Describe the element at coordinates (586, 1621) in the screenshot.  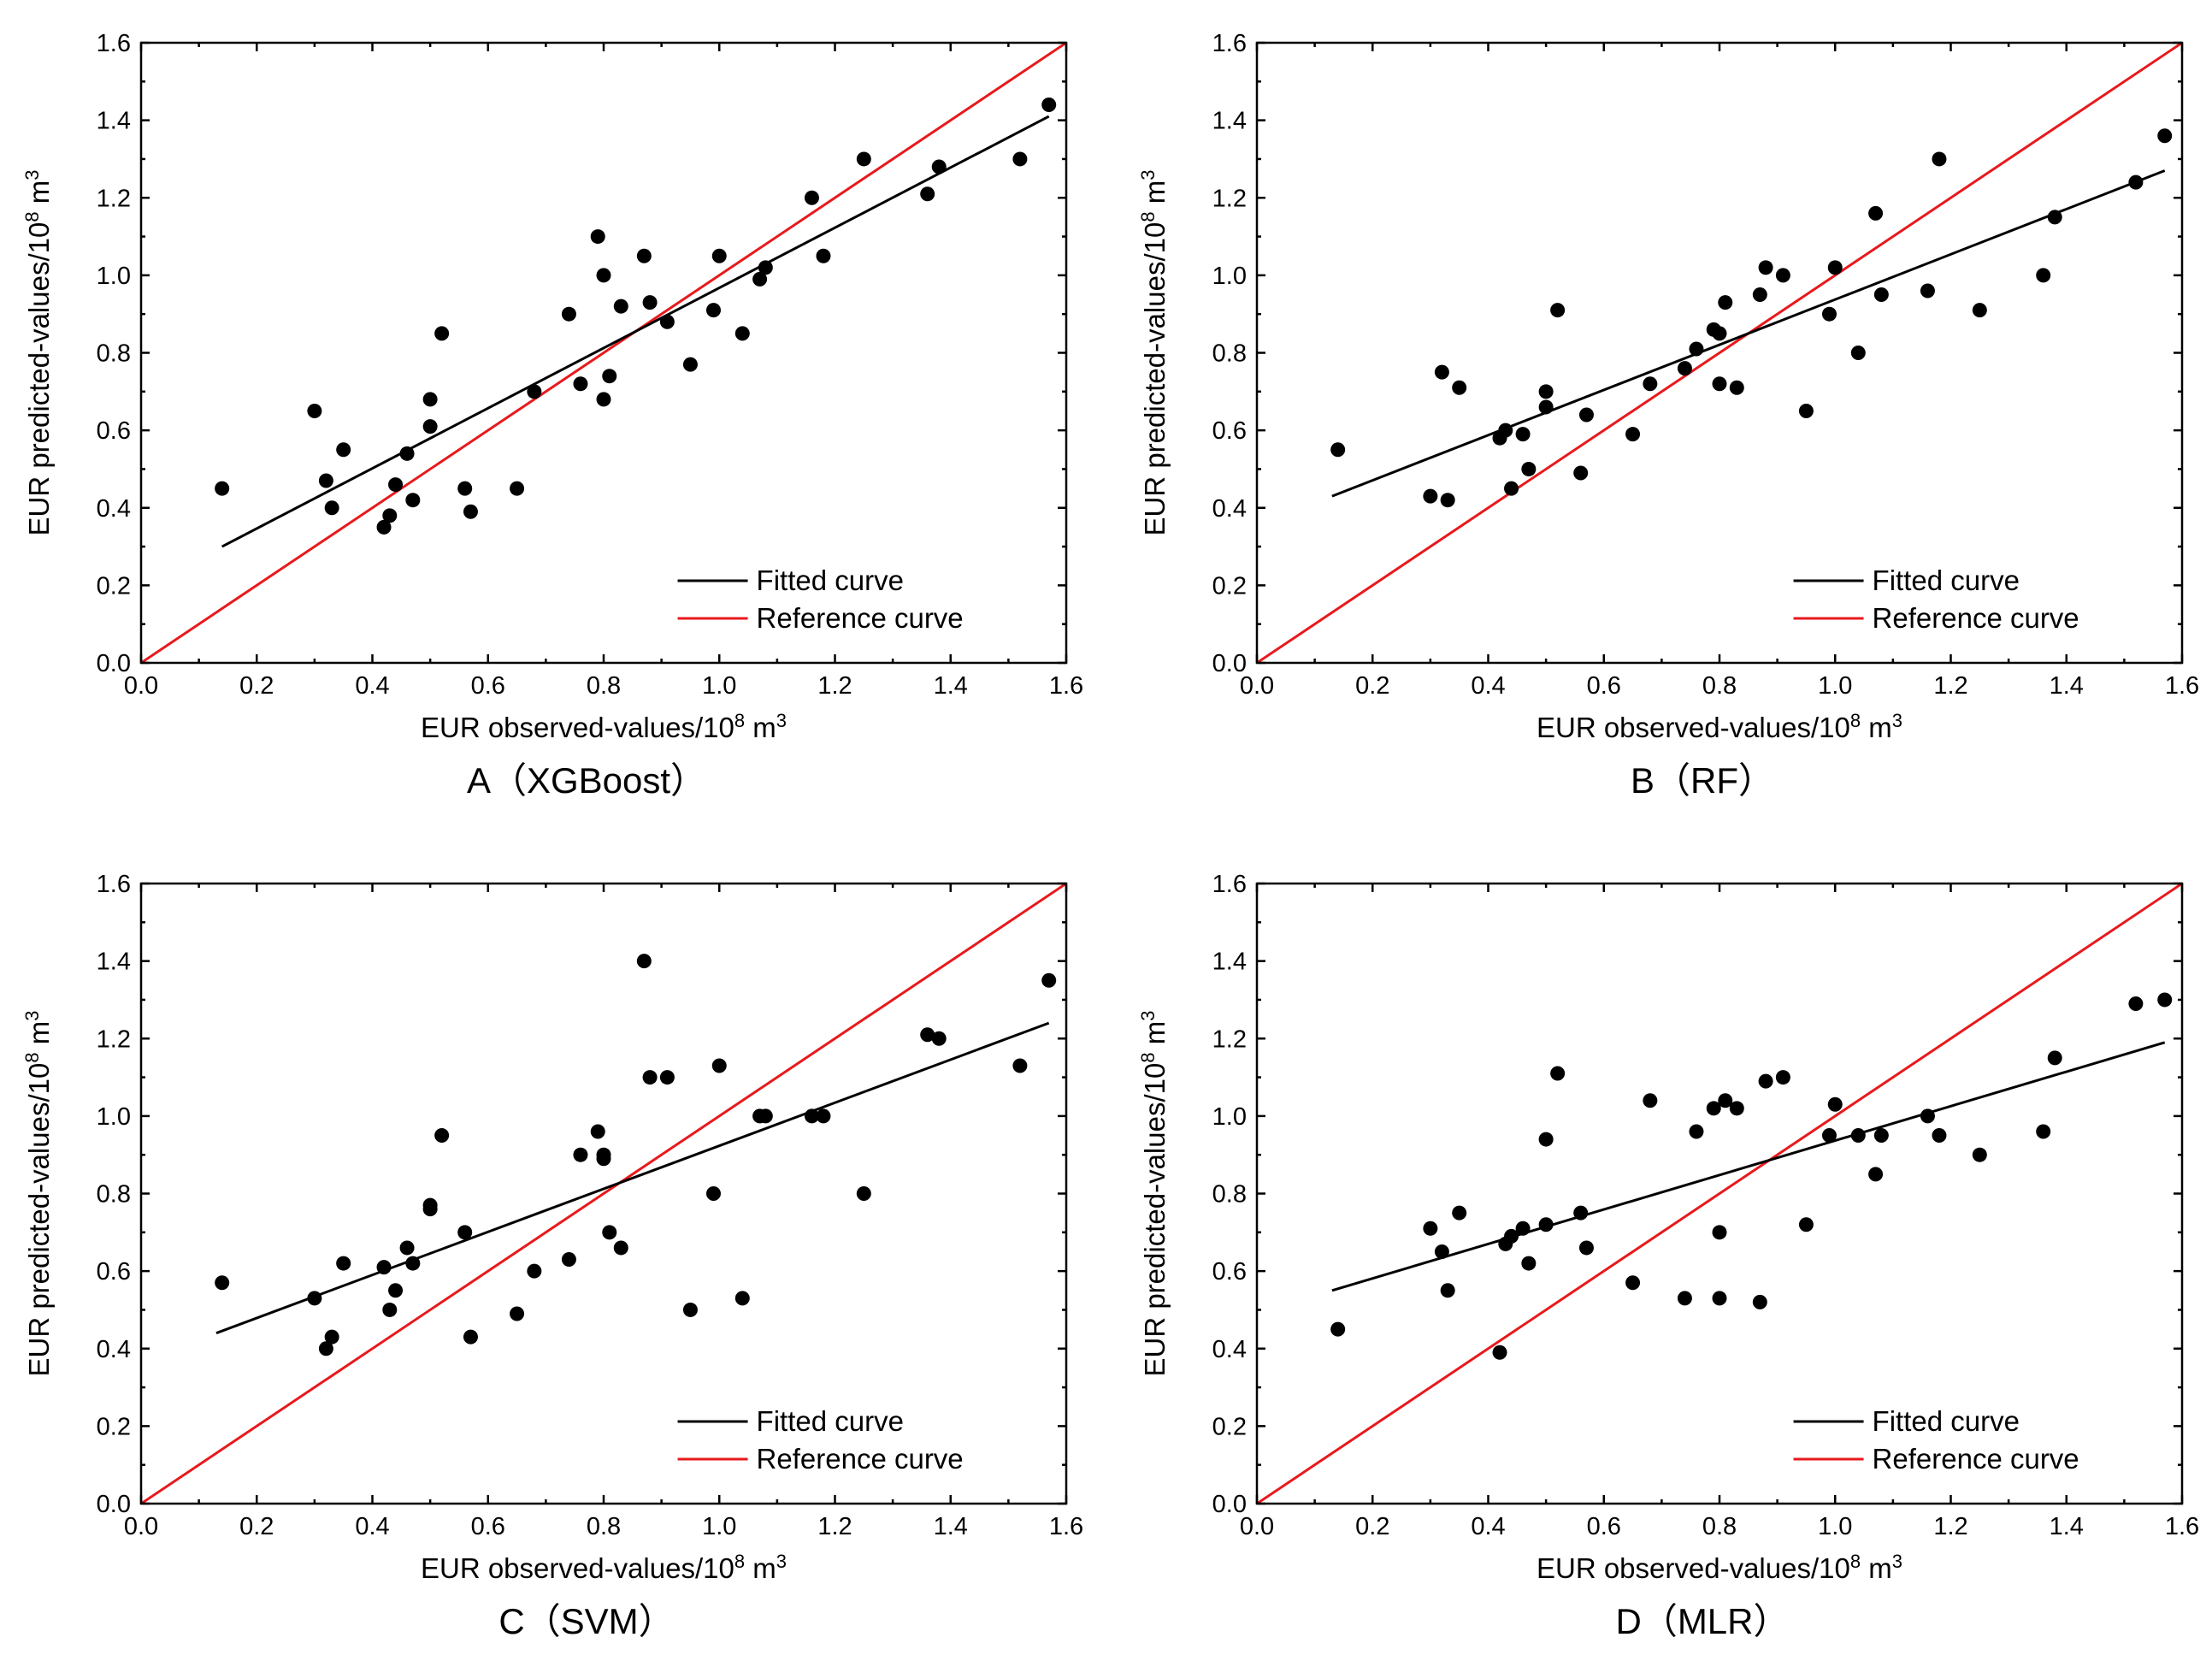
I see `panel-caption: C（SVM）` at that location.